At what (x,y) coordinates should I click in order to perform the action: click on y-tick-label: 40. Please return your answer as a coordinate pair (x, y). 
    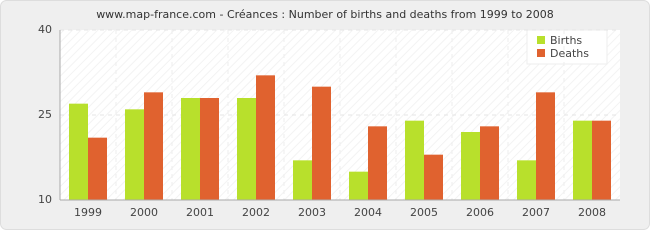
    Looking at the image, I should click on (45, 29).